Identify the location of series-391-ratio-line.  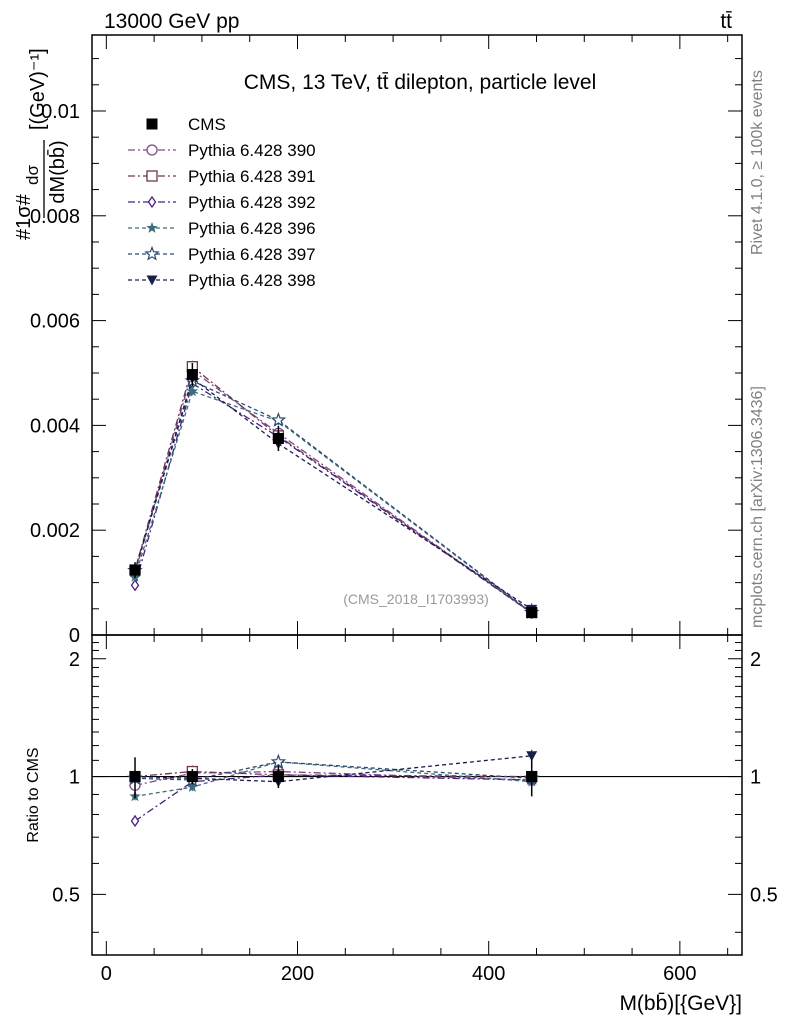
(333, 774).